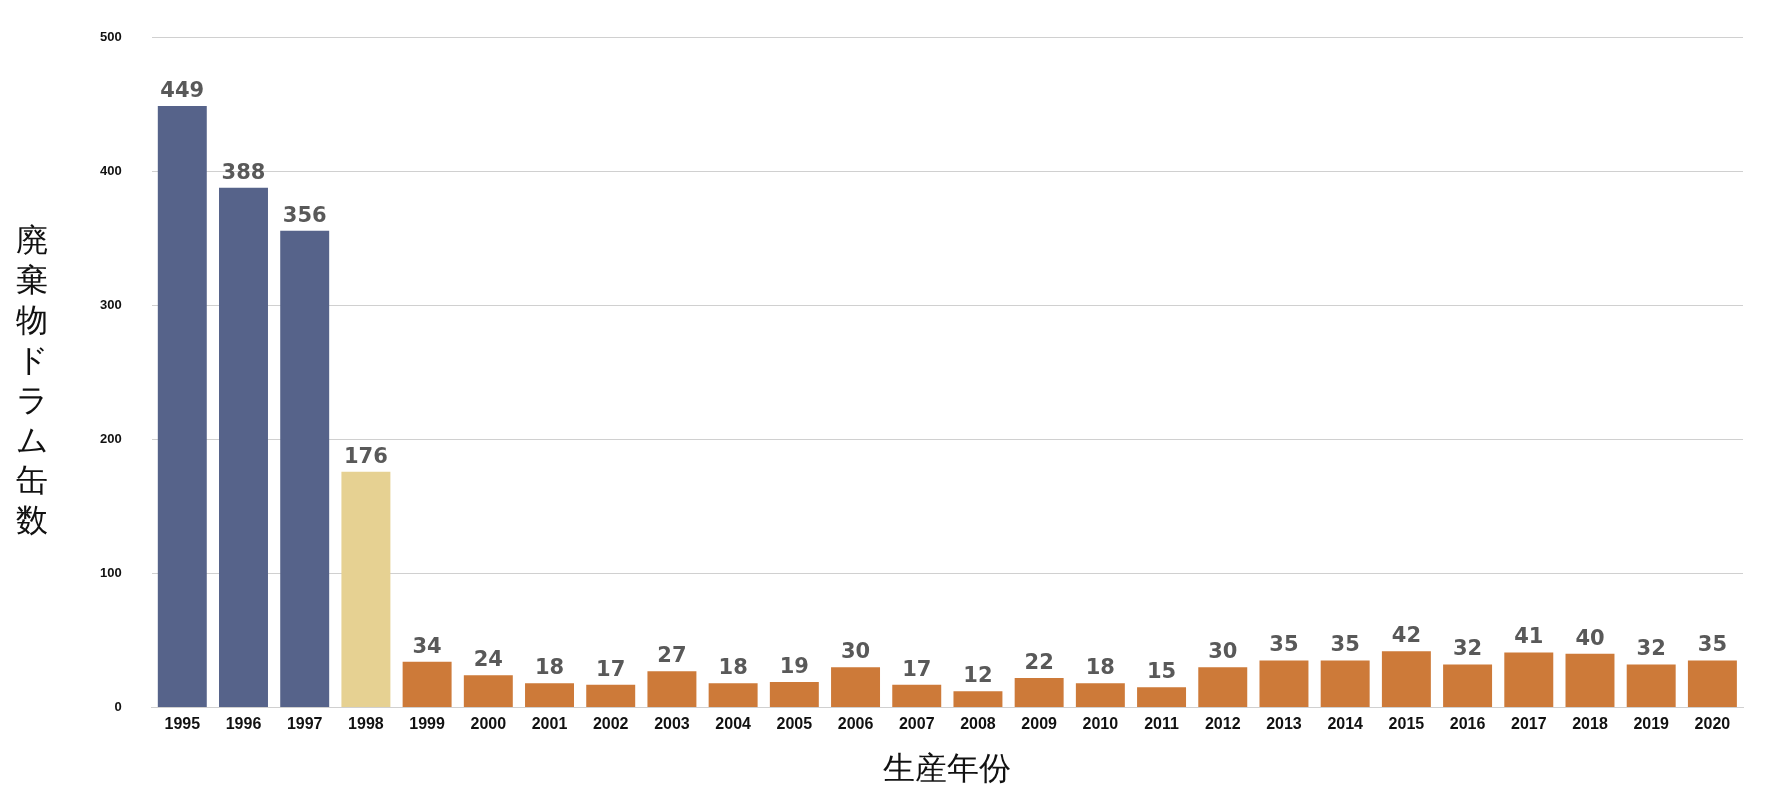 Image resolution: width=1773 pixels, height=803 pixels. I want to click on data-label: 22, so click(1039, 661).